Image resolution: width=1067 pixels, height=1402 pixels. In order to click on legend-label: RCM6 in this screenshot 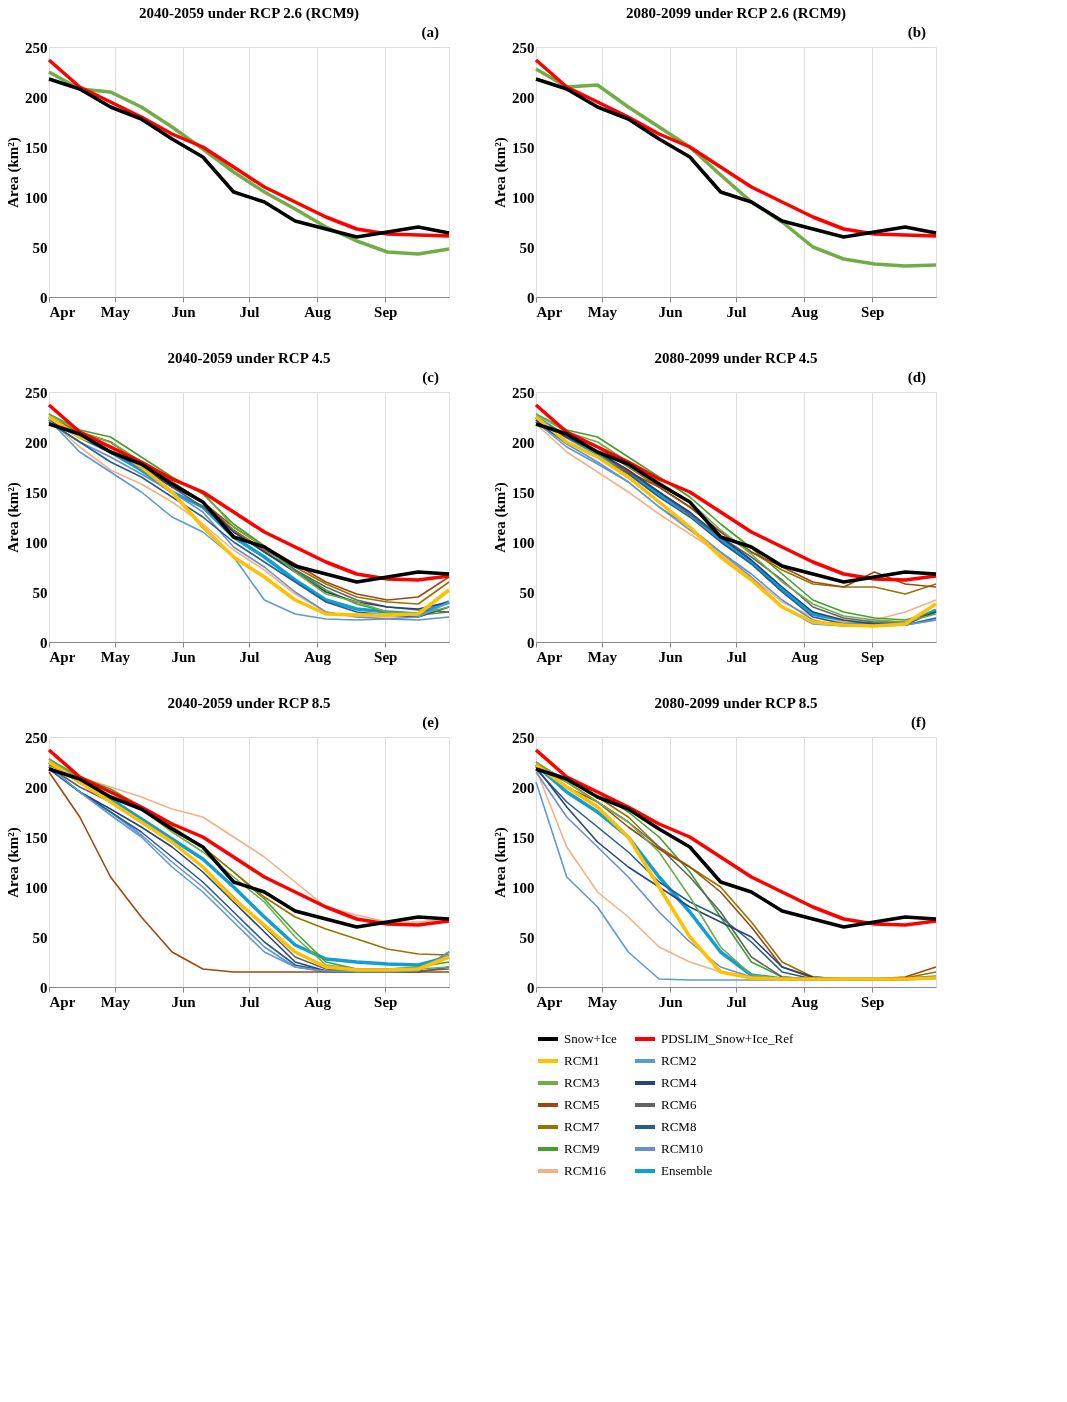, I will do `click(679, 1104)`.